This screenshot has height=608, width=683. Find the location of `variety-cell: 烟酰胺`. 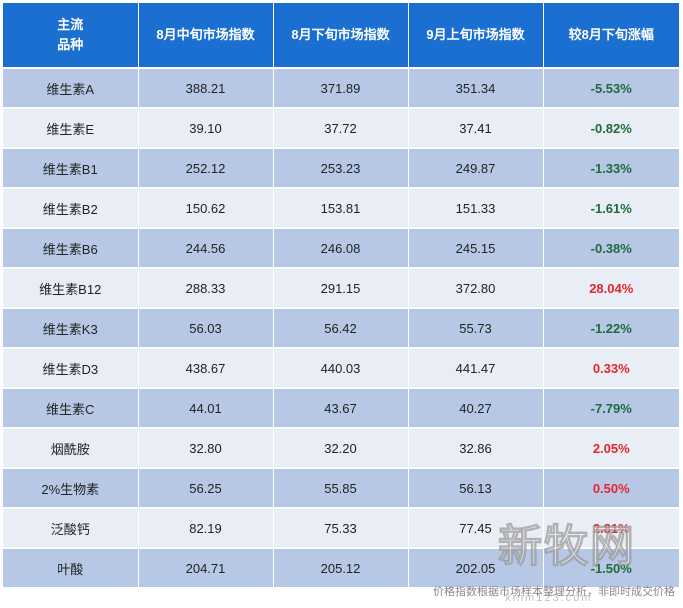

variety-cell: 烟酰胺 is located at coordinates (71, 447).